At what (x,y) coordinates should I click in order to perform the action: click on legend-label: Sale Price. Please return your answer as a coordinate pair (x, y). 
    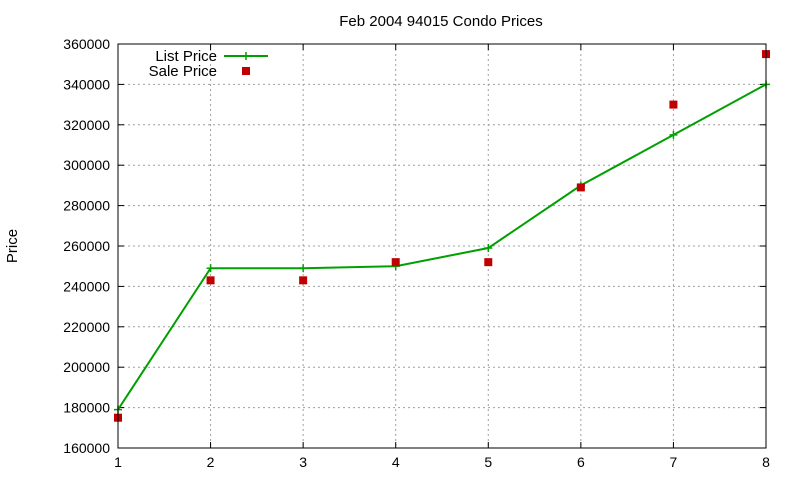
    Looking at the image, I should click on (183, 71).